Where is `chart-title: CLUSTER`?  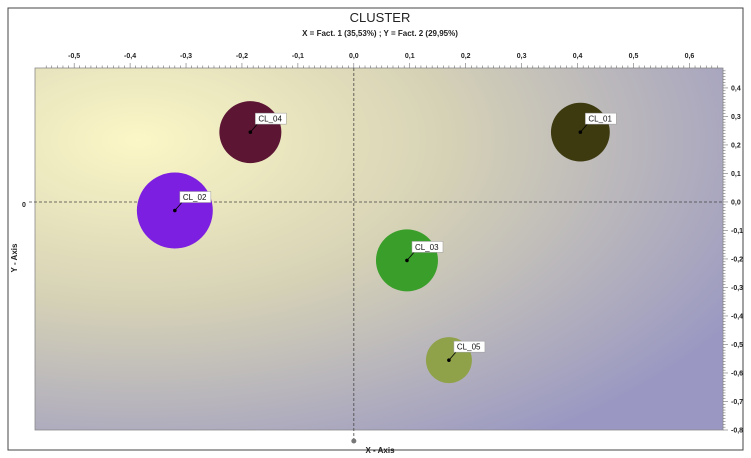
chart-title: CLUSTER is located at coordinates (380, 17).